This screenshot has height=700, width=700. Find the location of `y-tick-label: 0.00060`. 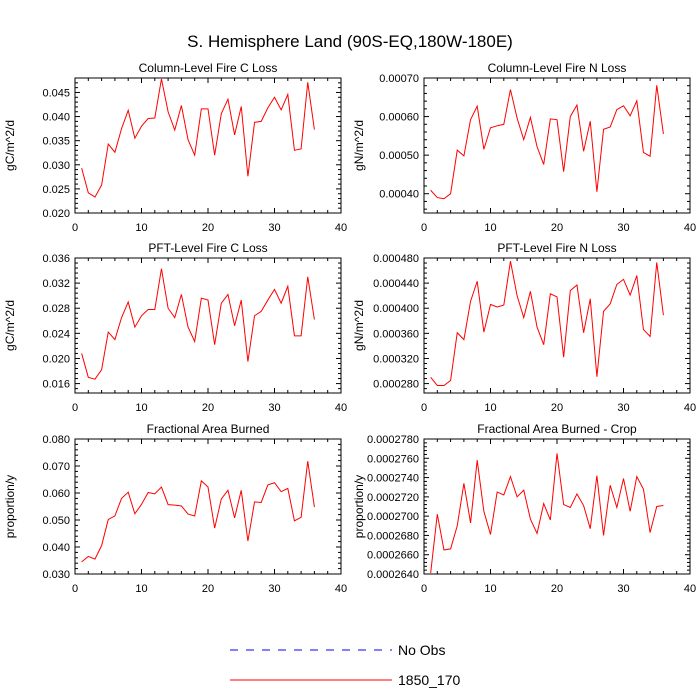

y-tick-label: 0.00060 is located at coordinates (399, 118).